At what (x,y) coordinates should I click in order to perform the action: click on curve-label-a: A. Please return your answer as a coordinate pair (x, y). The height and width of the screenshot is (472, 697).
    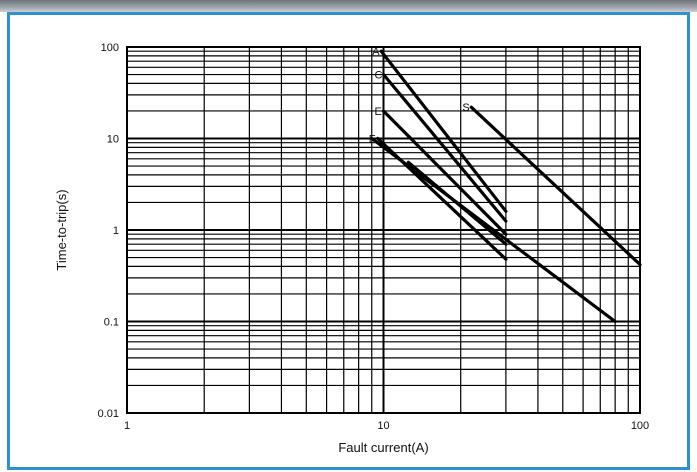
    Looking at the image, I should click on (376, 52).